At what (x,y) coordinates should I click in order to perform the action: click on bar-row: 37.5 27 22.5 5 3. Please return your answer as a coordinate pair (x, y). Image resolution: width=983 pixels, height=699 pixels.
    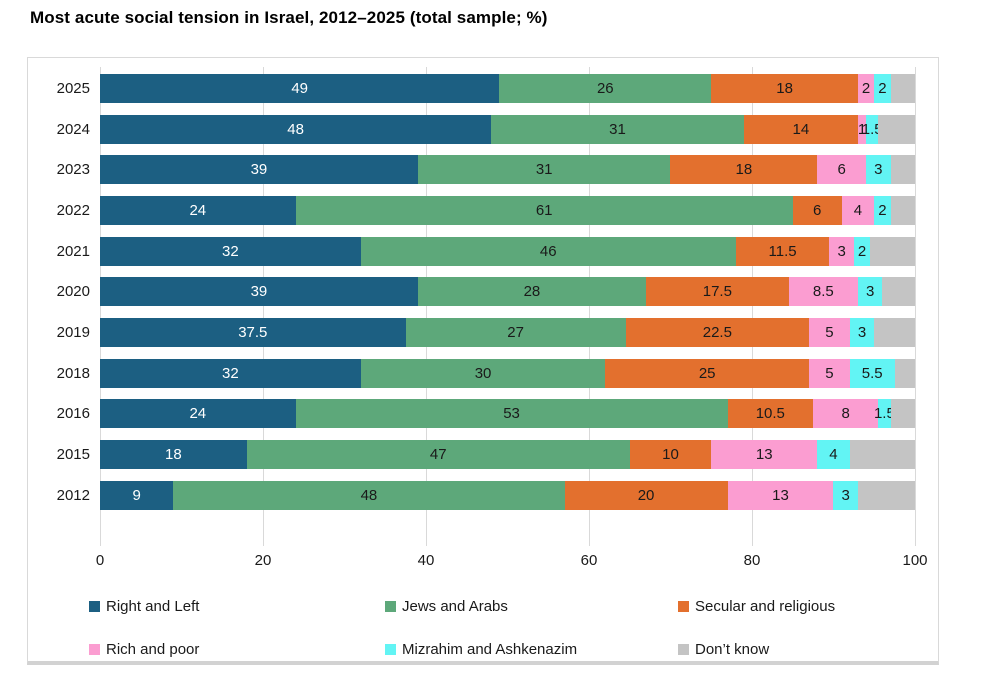
    Looking at the image, I should click on (507, 332).